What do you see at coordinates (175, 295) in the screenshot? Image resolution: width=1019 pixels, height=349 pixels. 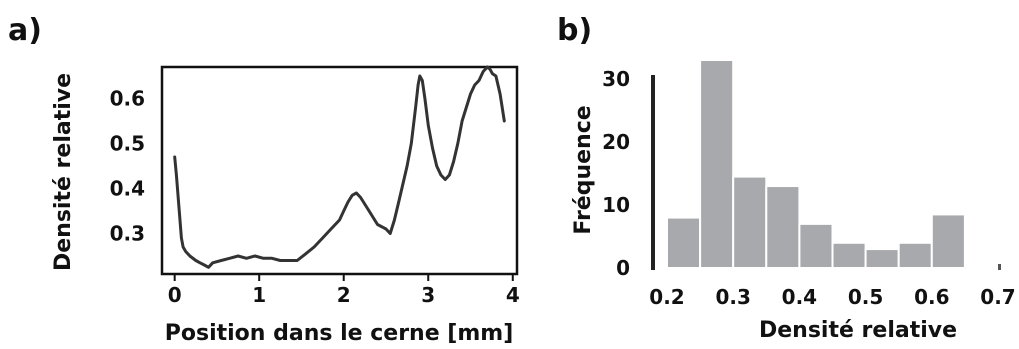 I see `panel-a-x-tick-label-0: 0` at bounding box center [175, 295].